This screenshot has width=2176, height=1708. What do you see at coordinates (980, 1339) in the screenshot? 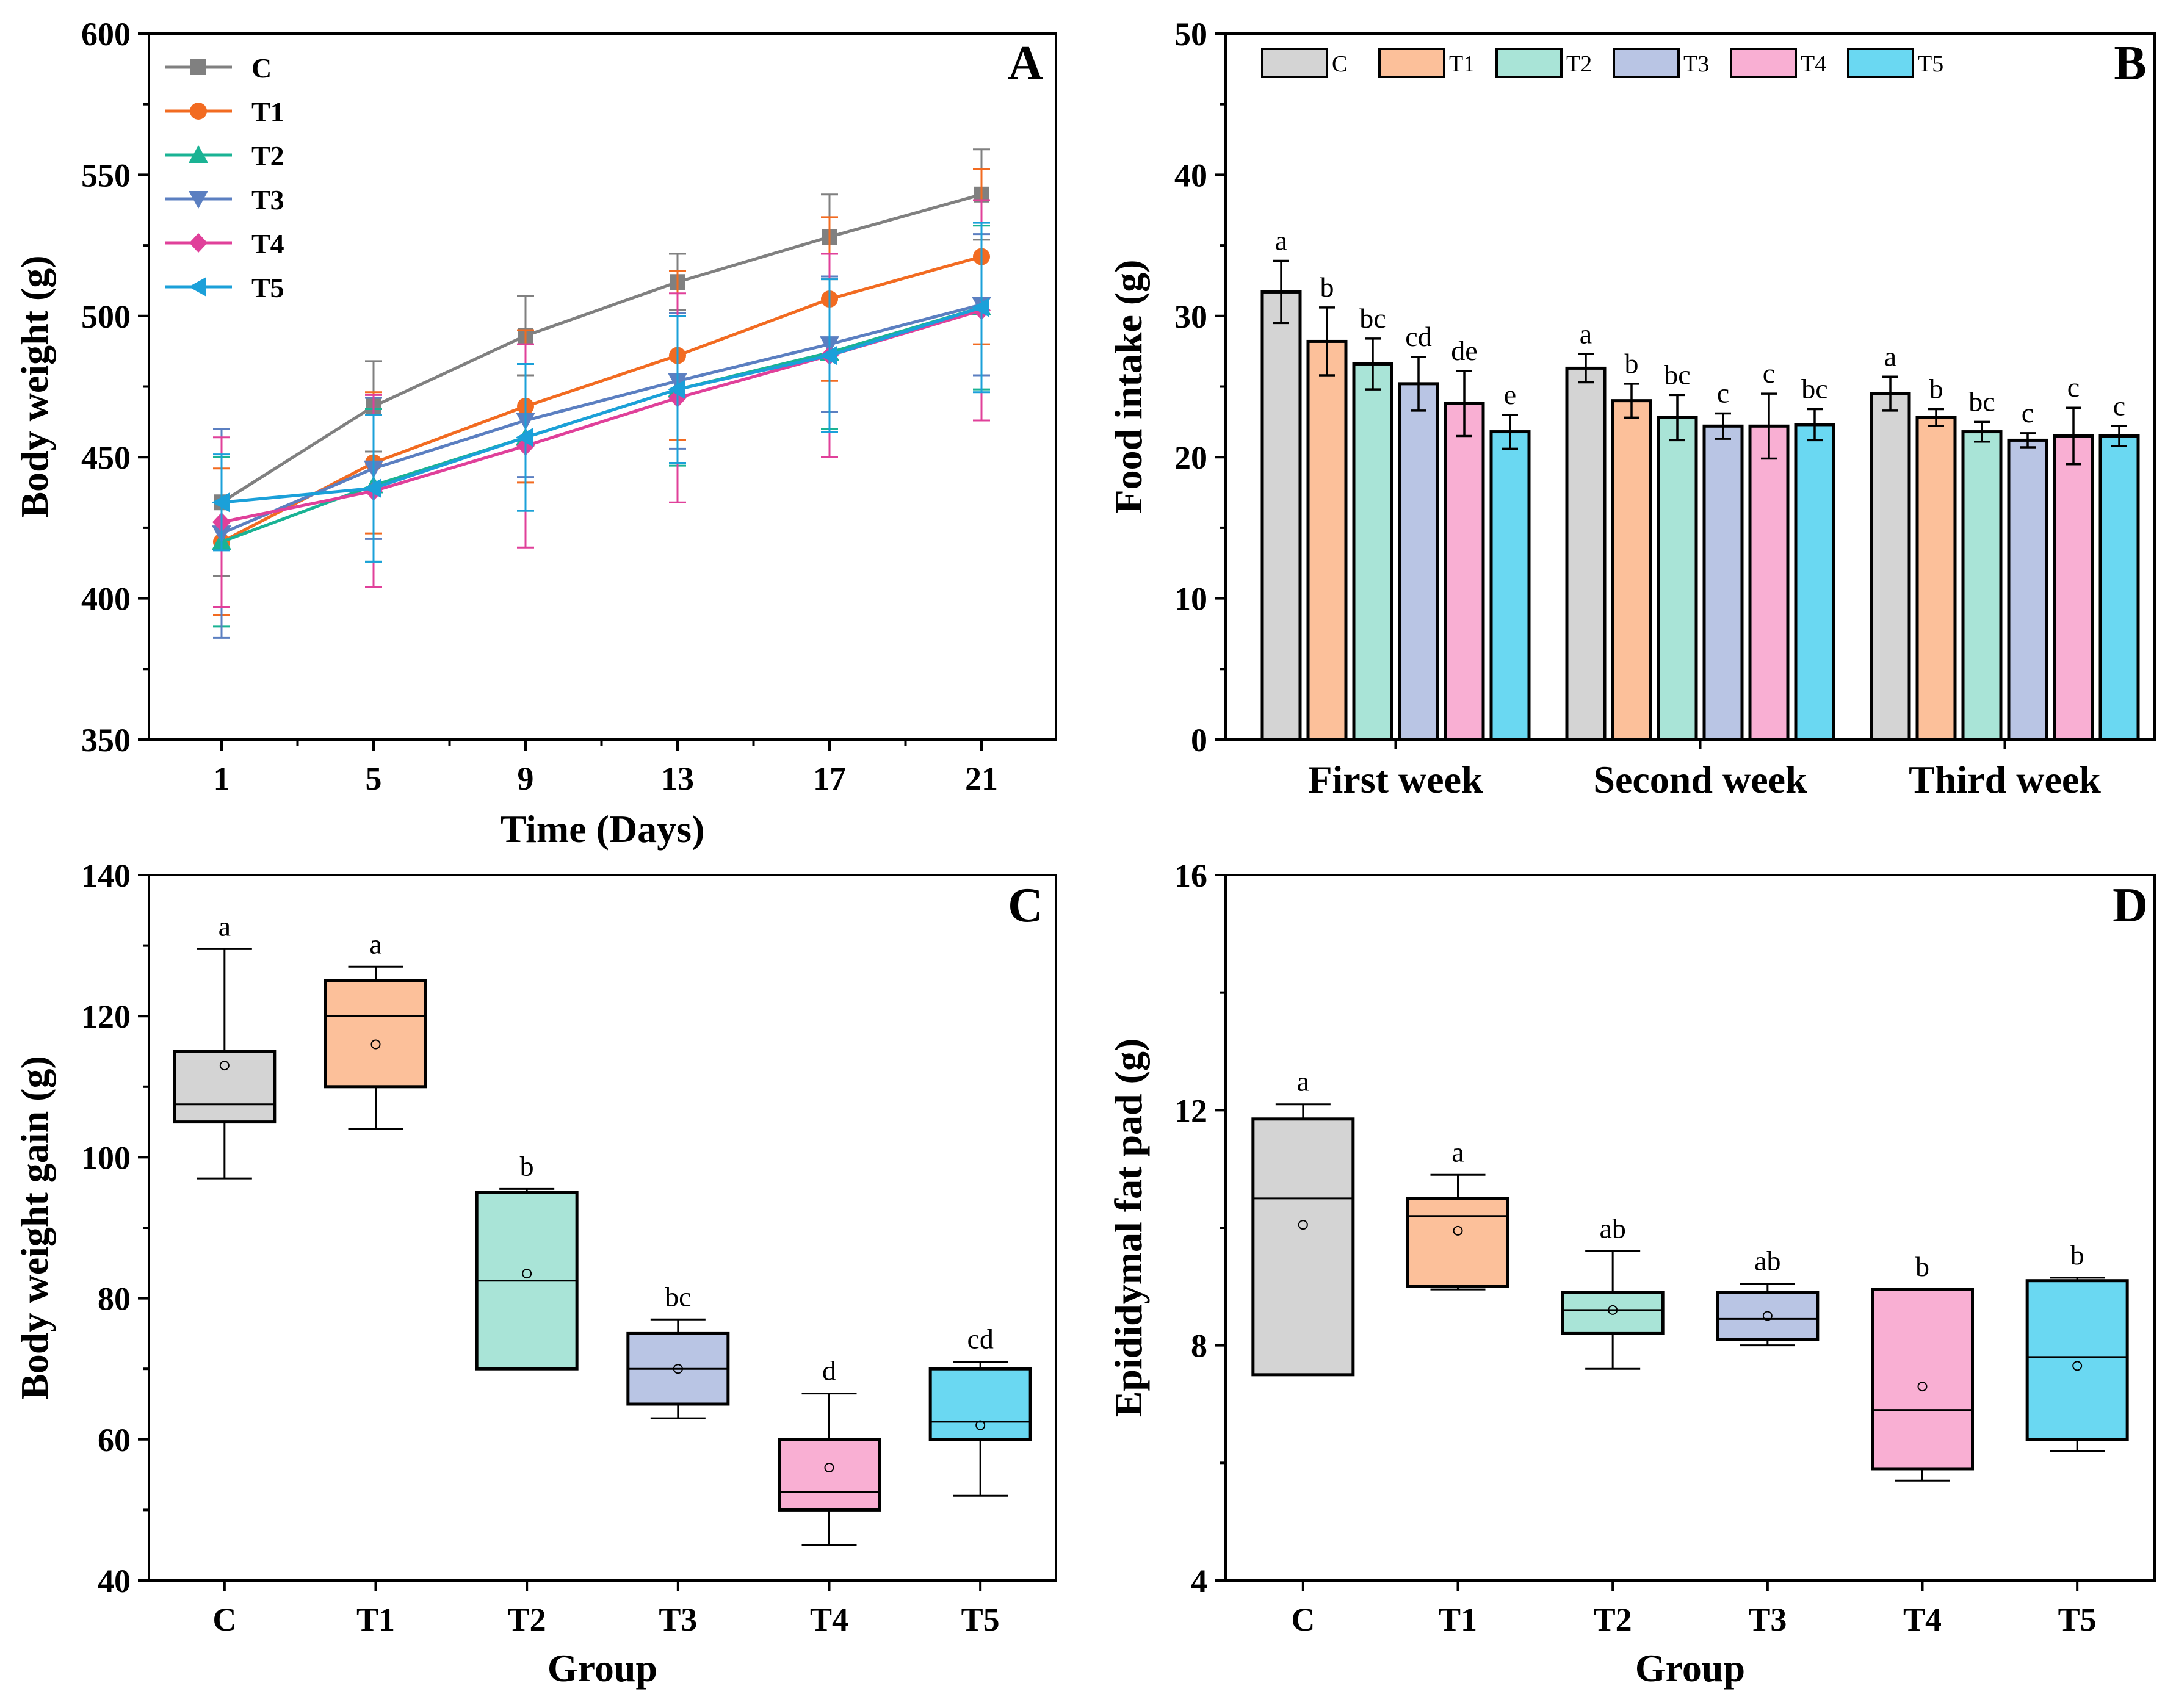
I see `panel-c-significance-letter: cd` at bounding box center [980, 1339].